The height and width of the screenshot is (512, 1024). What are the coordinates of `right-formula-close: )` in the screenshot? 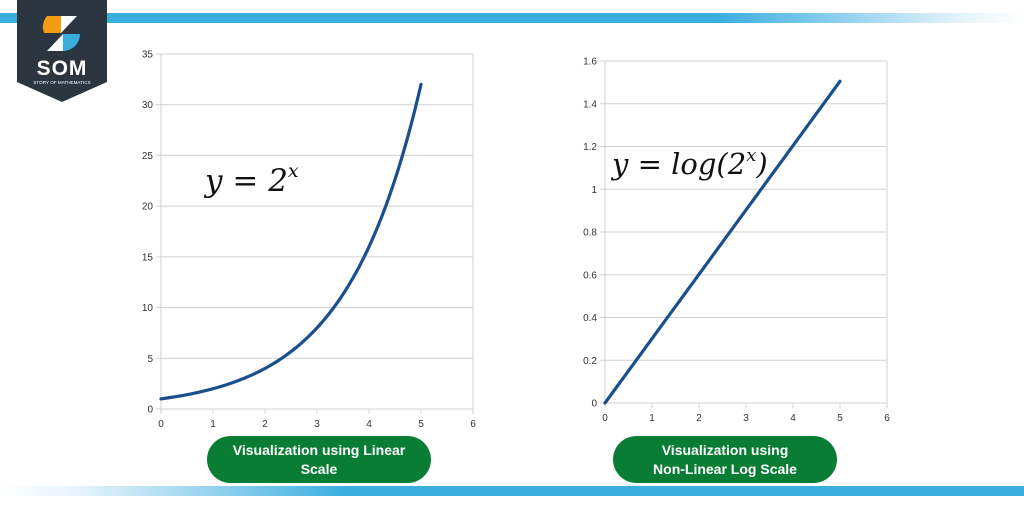 It's located at (762, 164).